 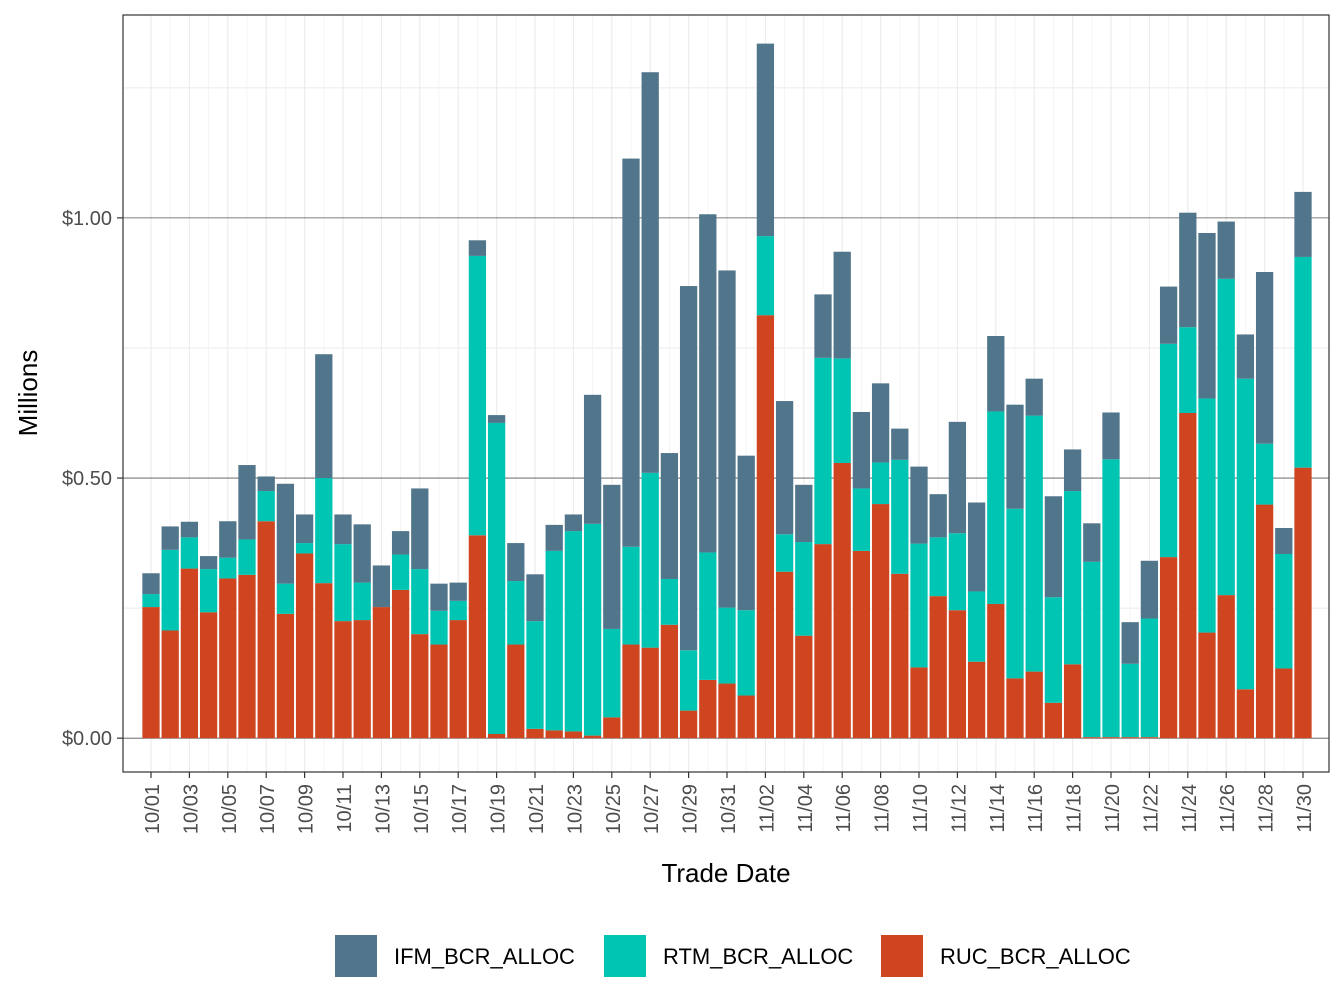 What do you see at coordinates (307, 809) in the screenshot?
I see `x-tick-label: 10/09` at bounding box center [307, 809].